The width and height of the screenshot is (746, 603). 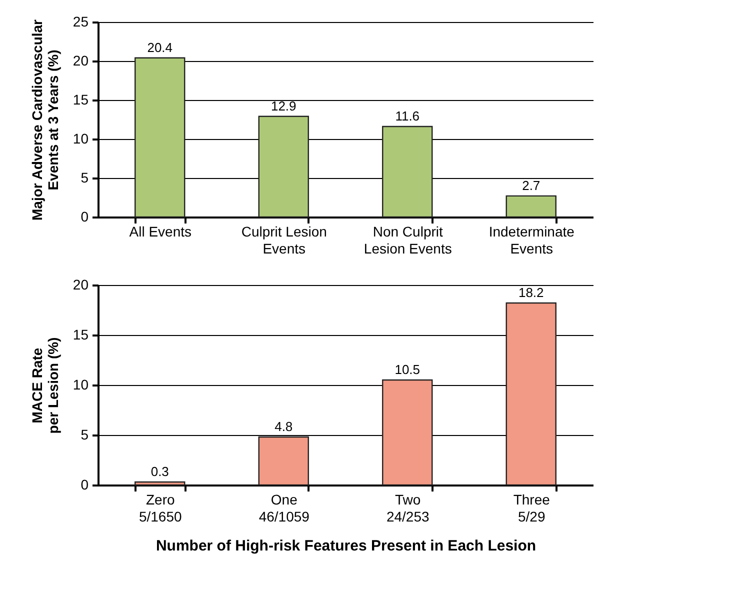 What do you see at coordinates (44, 119) in the screenshot?
I see `y-axis-title: Major Adverse Cardiovascular Events at 3 Years (%)` at bounding box center [44, 119].